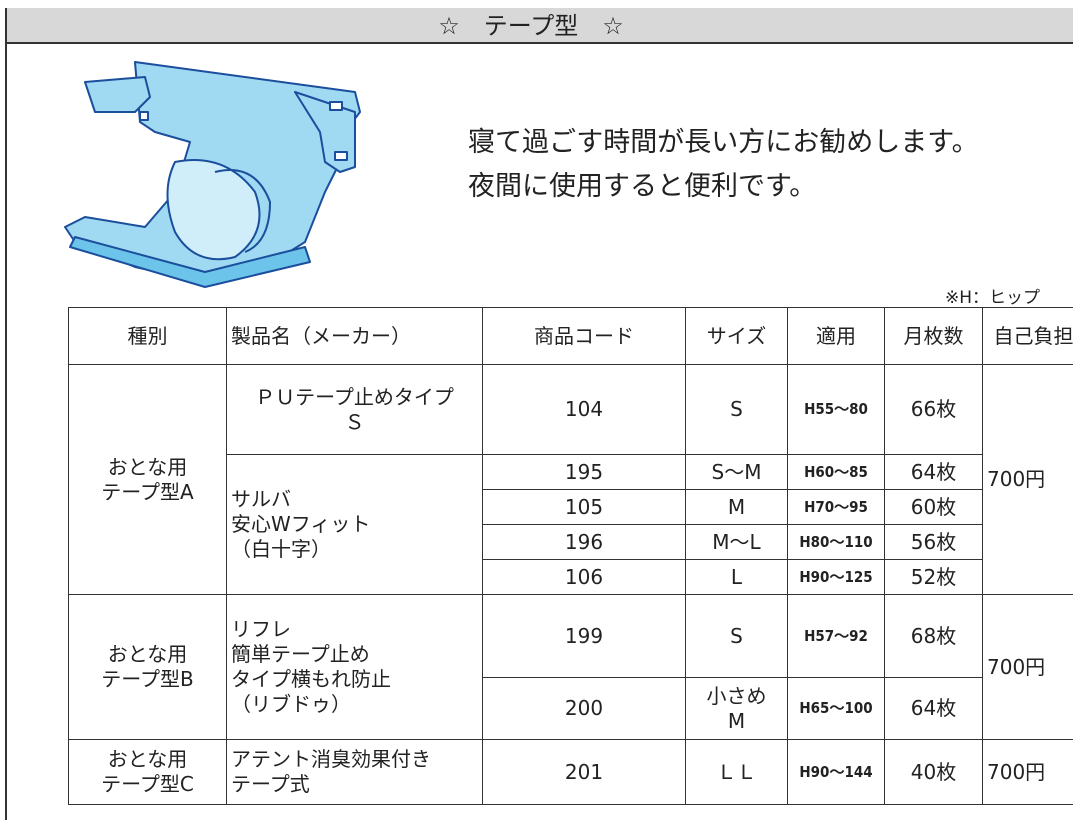 The width and height of the screenshot is (1073, 820). What do you see at coordinates (355, 336) in the screenshot?
I see `column-header: 製品名（メーカー）` at bounding box center [355, 336].